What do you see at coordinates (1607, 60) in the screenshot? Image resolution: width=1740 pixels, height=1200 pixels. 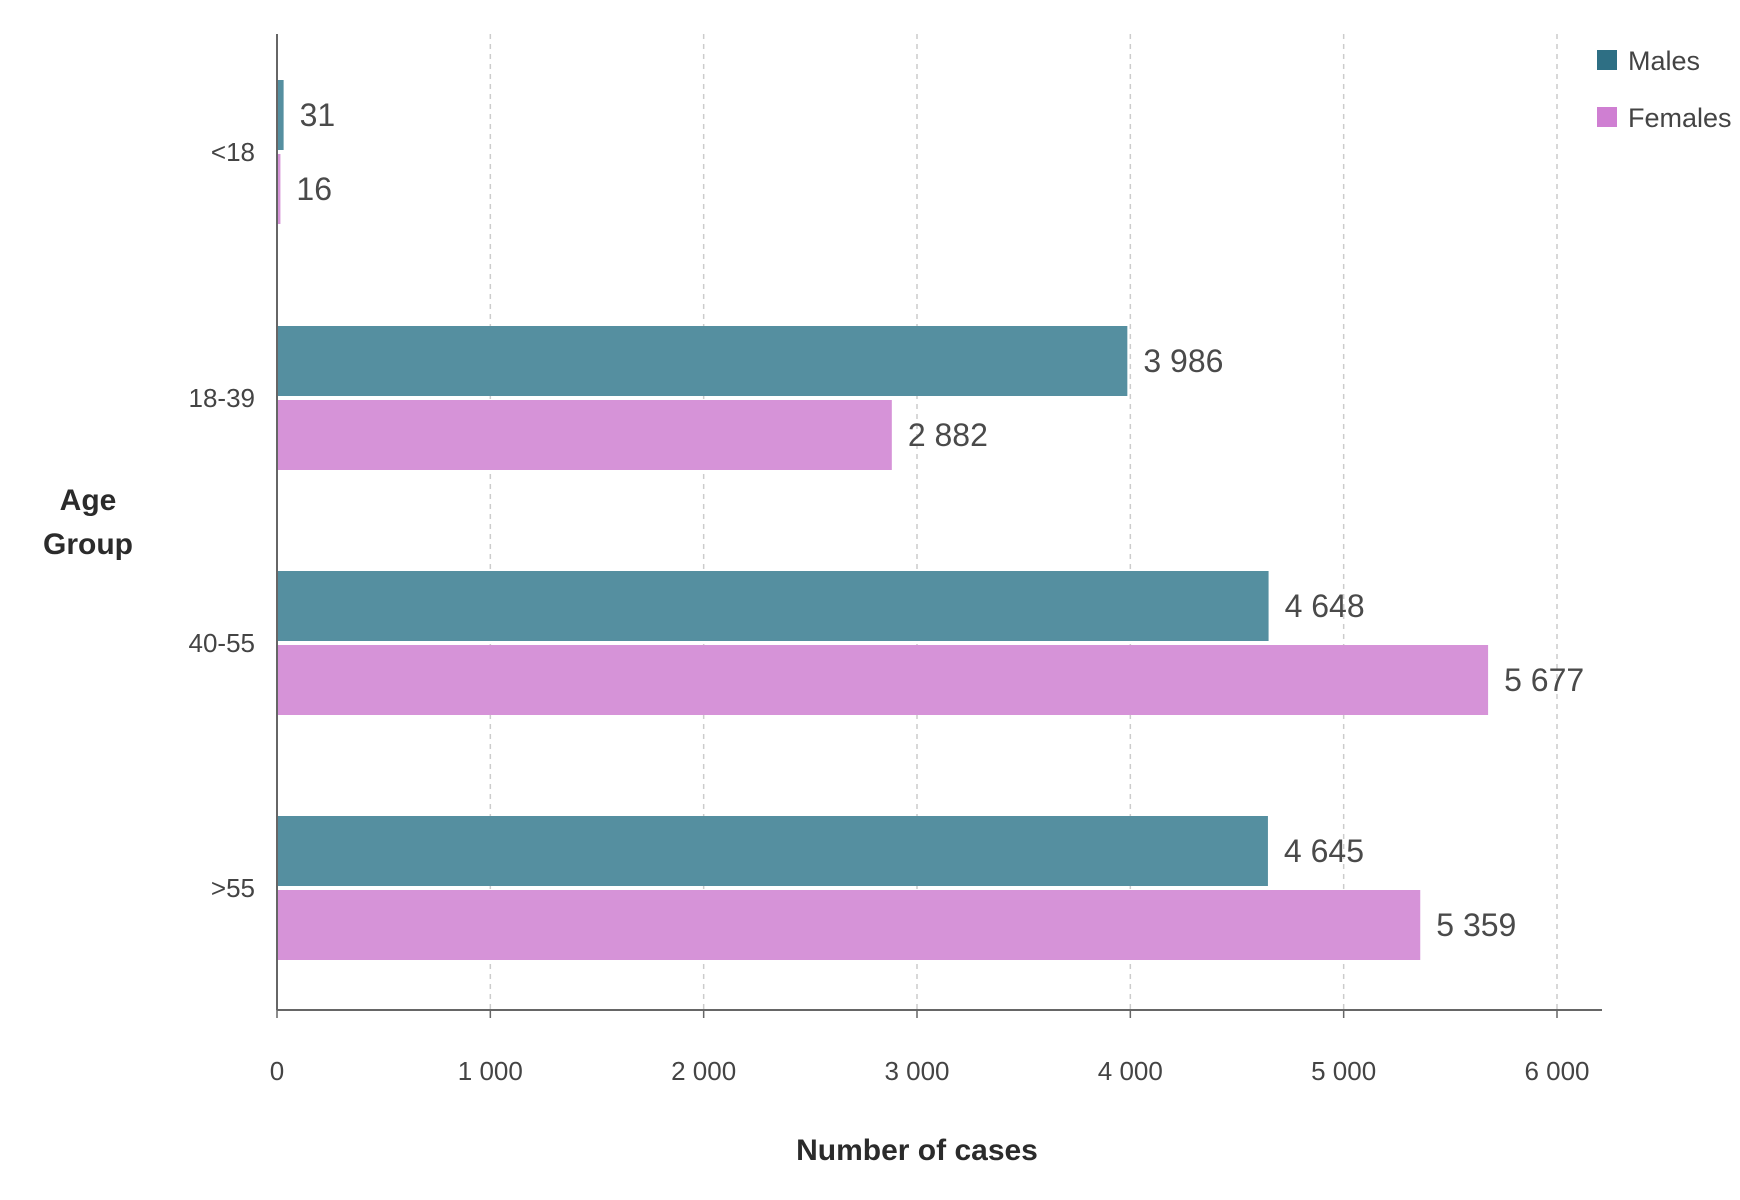 I see `legend-swatch-males` at bounding box center [1607, 60].